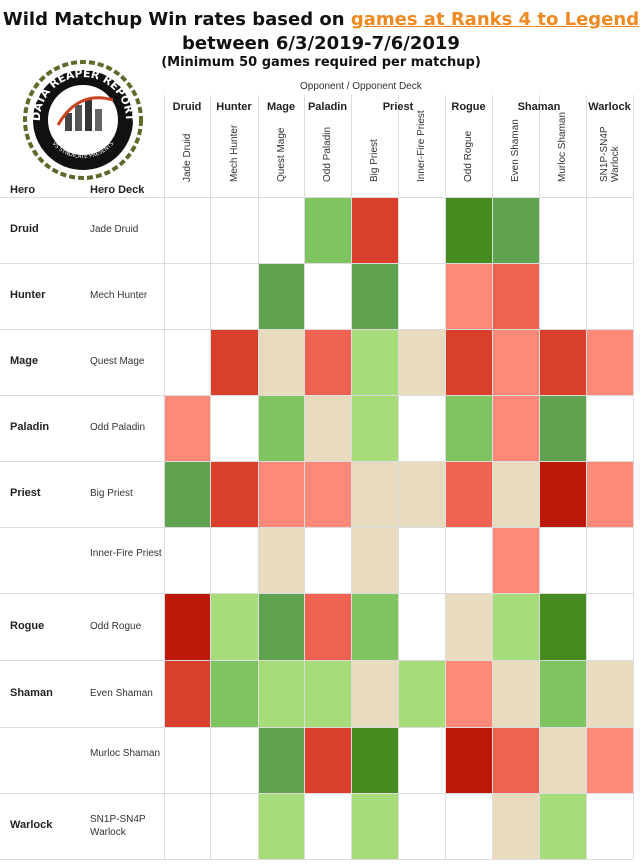  I want to click on hero-deck-label: Murloc Shaman, so click(125, 753).